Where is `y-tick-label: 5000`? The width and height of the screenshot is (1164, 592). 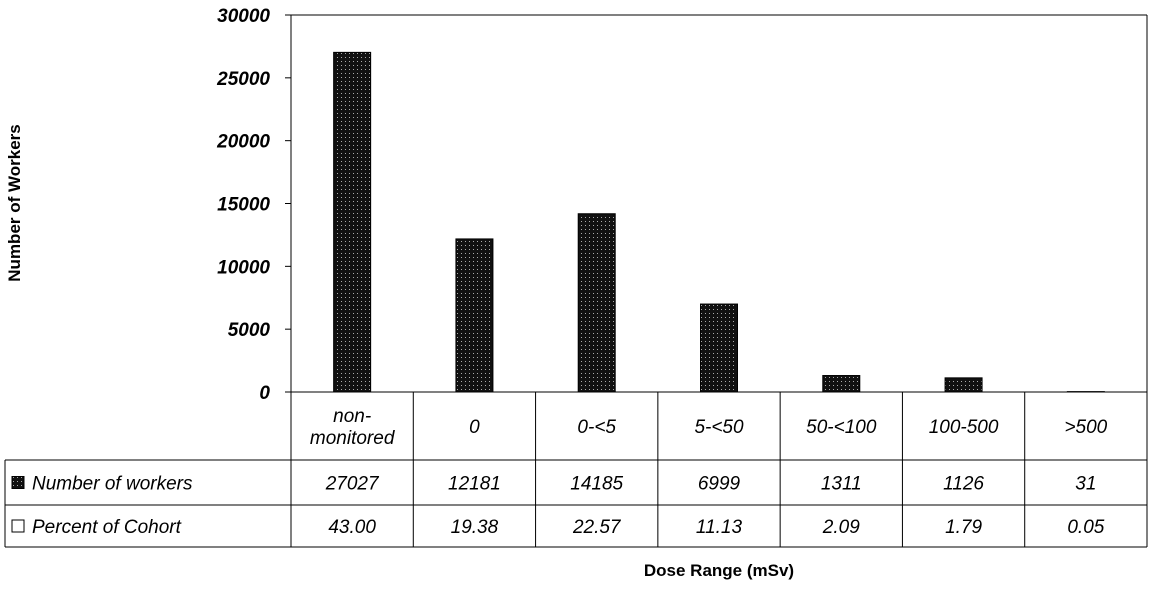 y-tick-label: 5000 is located at coordinates (249, 330).